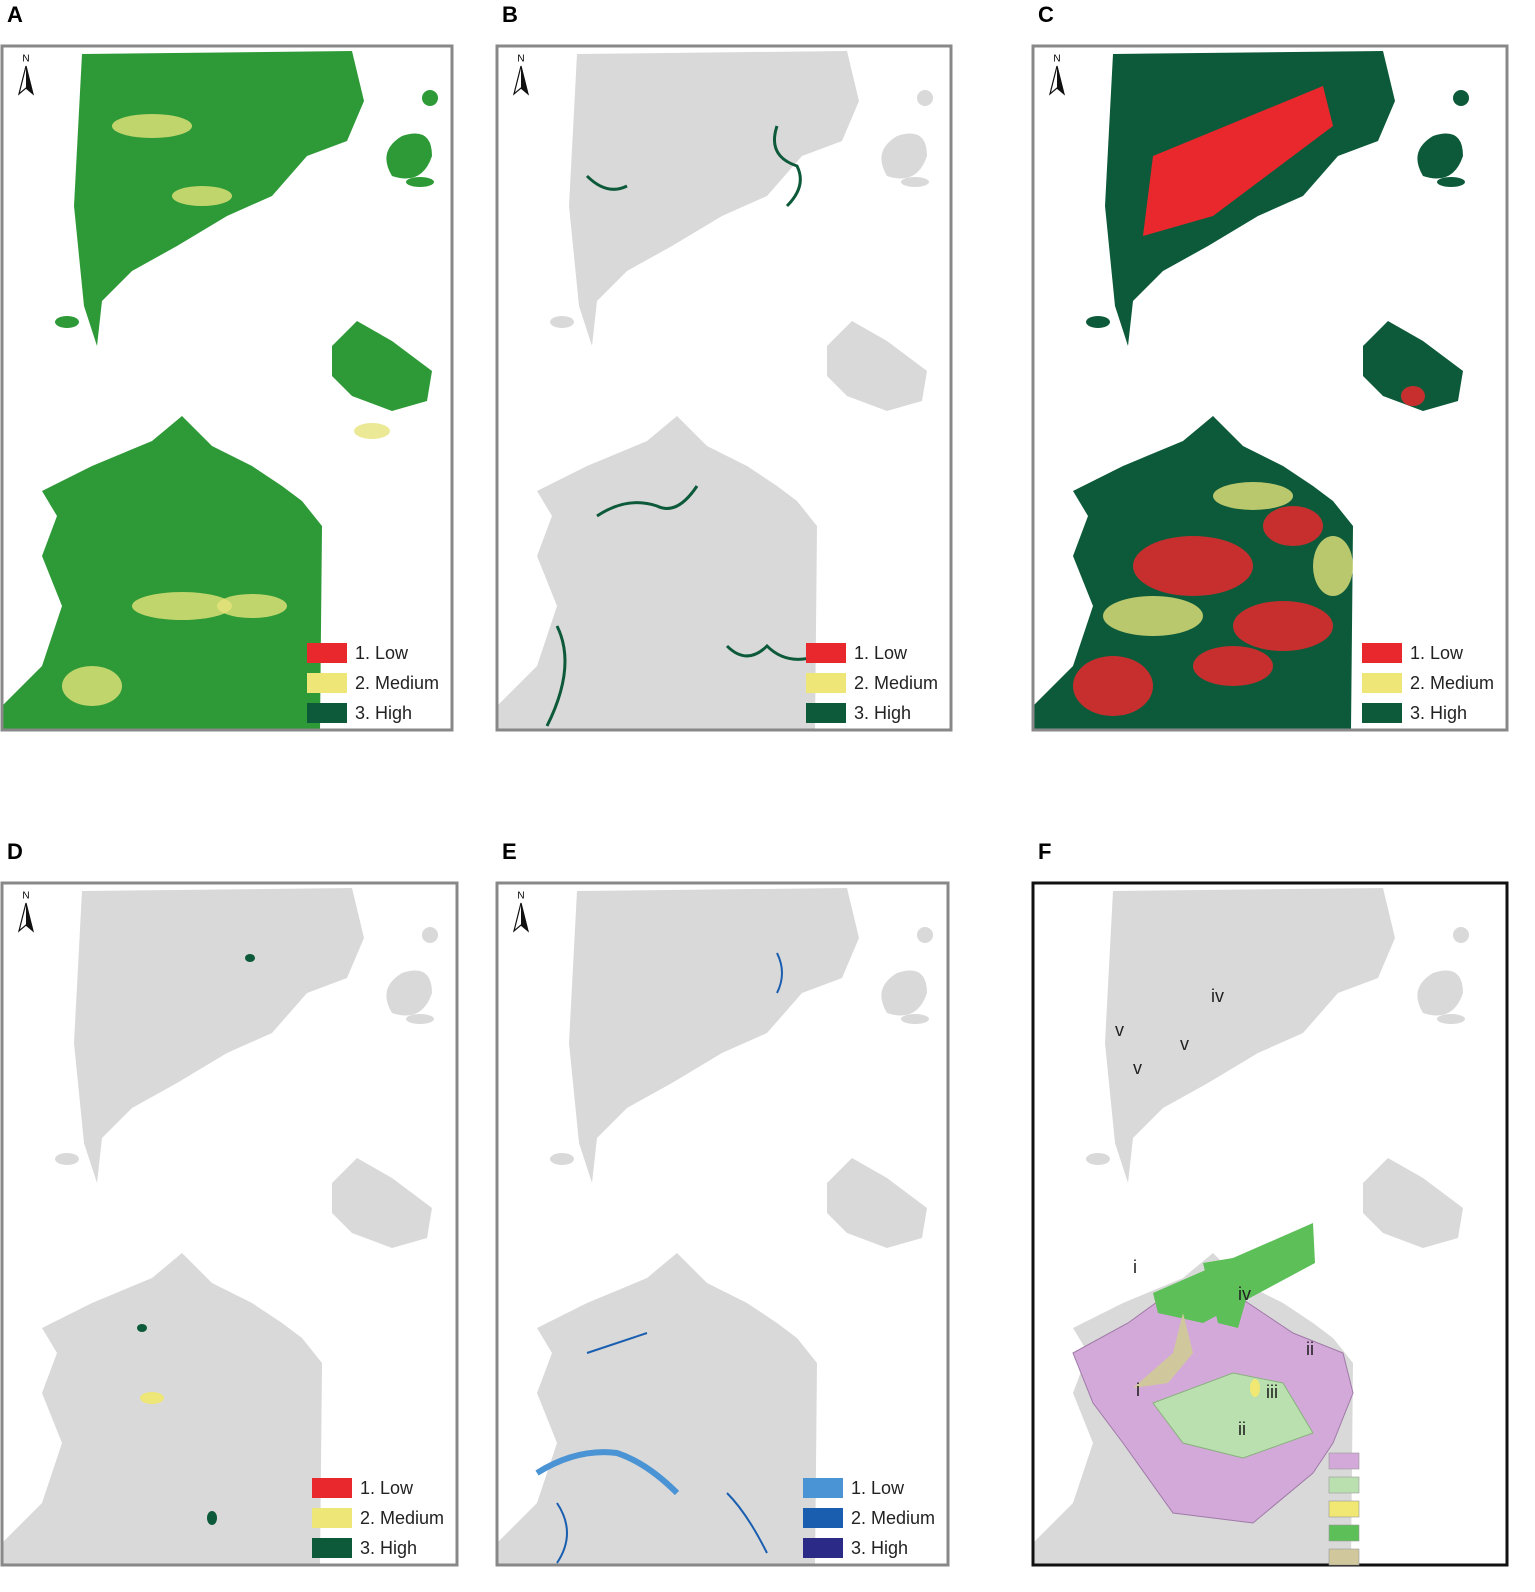 The width and height of the screenshot is (1535, 1592). What do you see at coordinates (1225, 1293) in the screenshot?
I see `zone-iv` at bounding box center [1225, 1293].